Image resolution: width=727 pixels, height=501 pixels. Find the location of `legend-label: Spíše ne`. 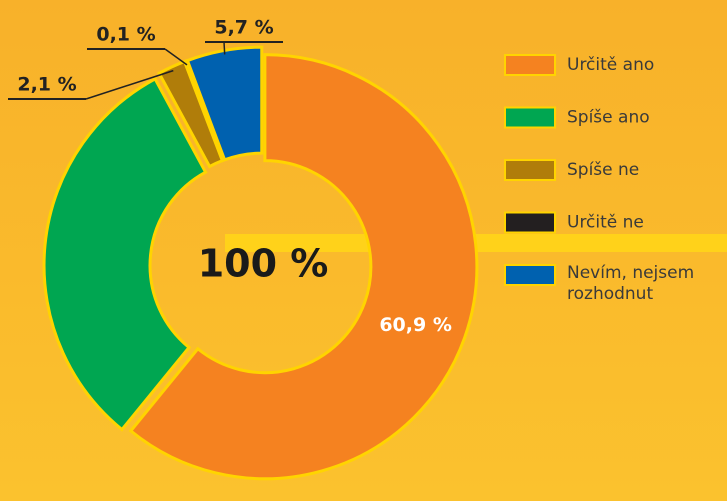

legend-label: Spíše ne is located at coordinates (603, 170).